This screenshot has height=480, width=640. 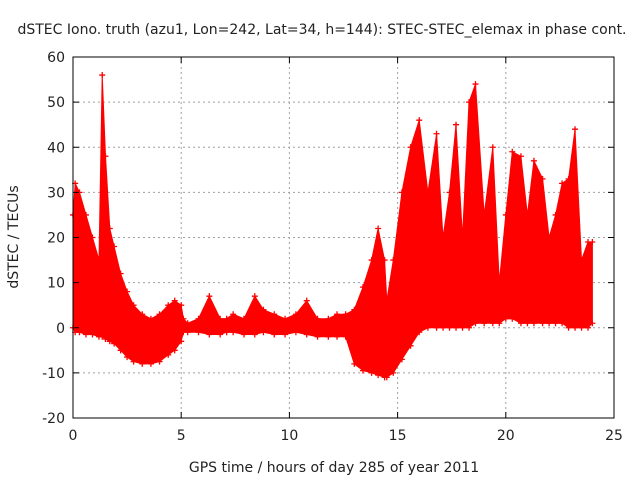 I want to click on x-tick-label: 15, so click(x=398, y=436).